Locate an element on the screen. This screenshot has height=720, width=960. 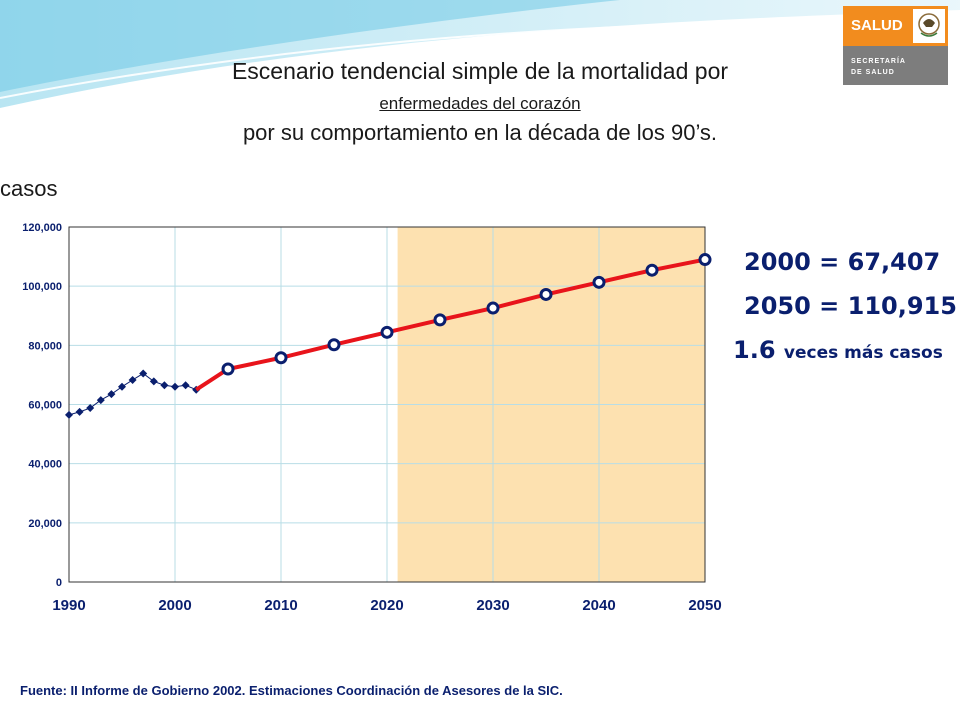
stat-2050-year: 2050 is located at coordinates (777, 306).